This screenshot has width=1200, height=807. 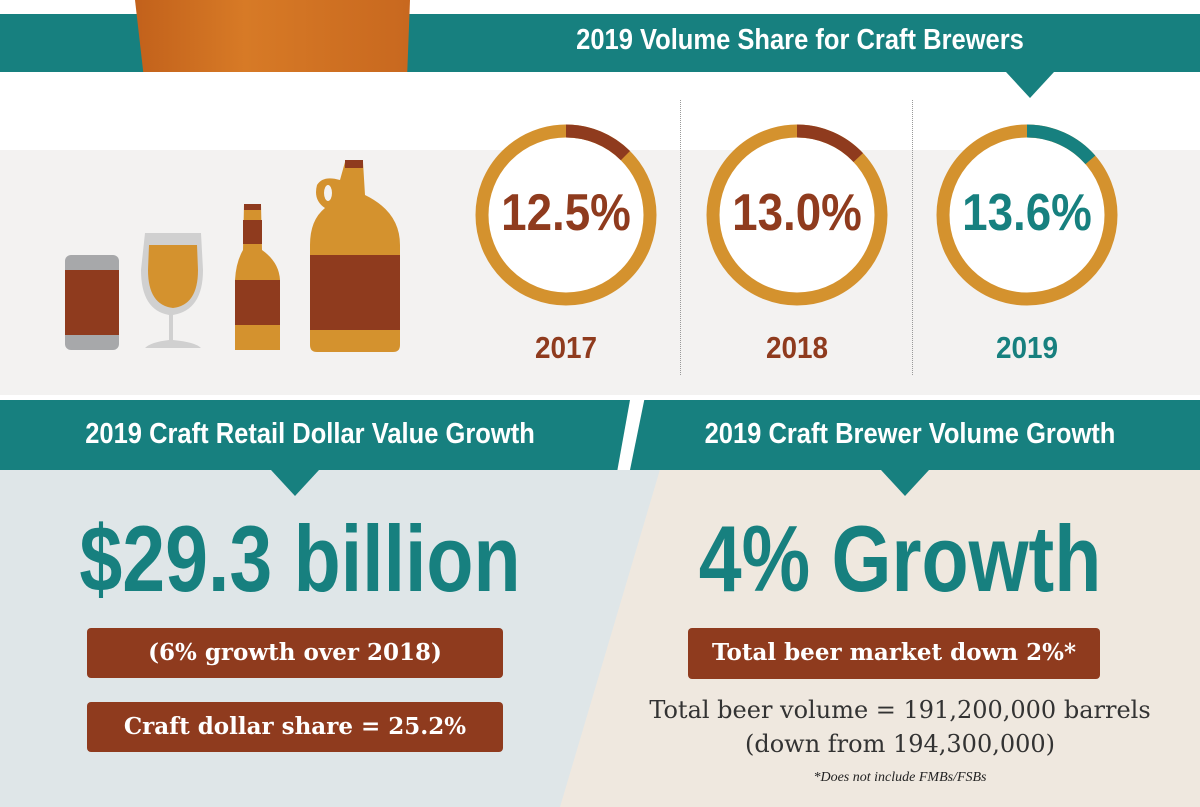 I want to click on retail-header-bar, so click(x=315, y=435).